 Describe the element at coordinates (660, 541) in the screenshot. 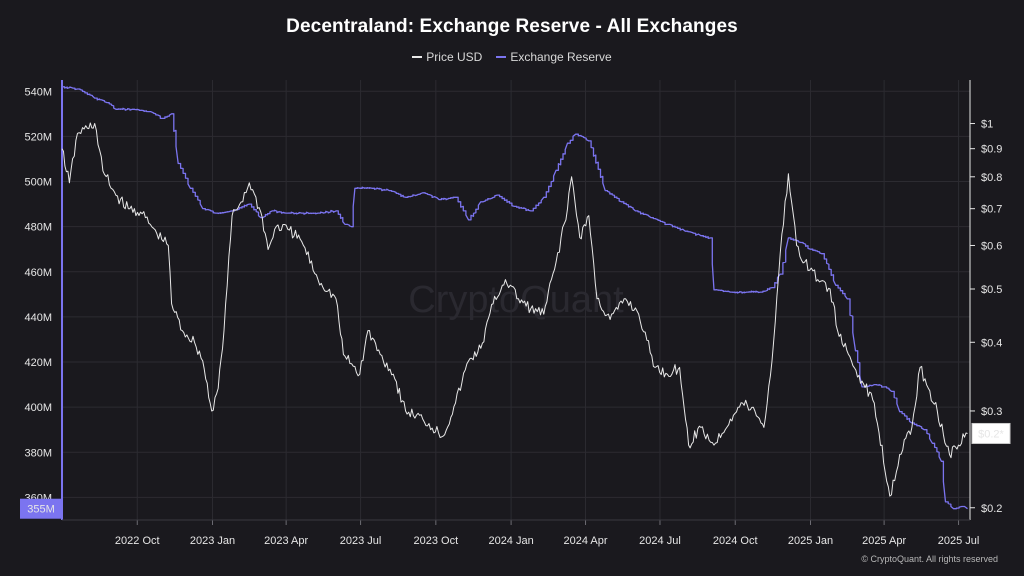

I see `x-tick-label: 2024 Jul` at that location.